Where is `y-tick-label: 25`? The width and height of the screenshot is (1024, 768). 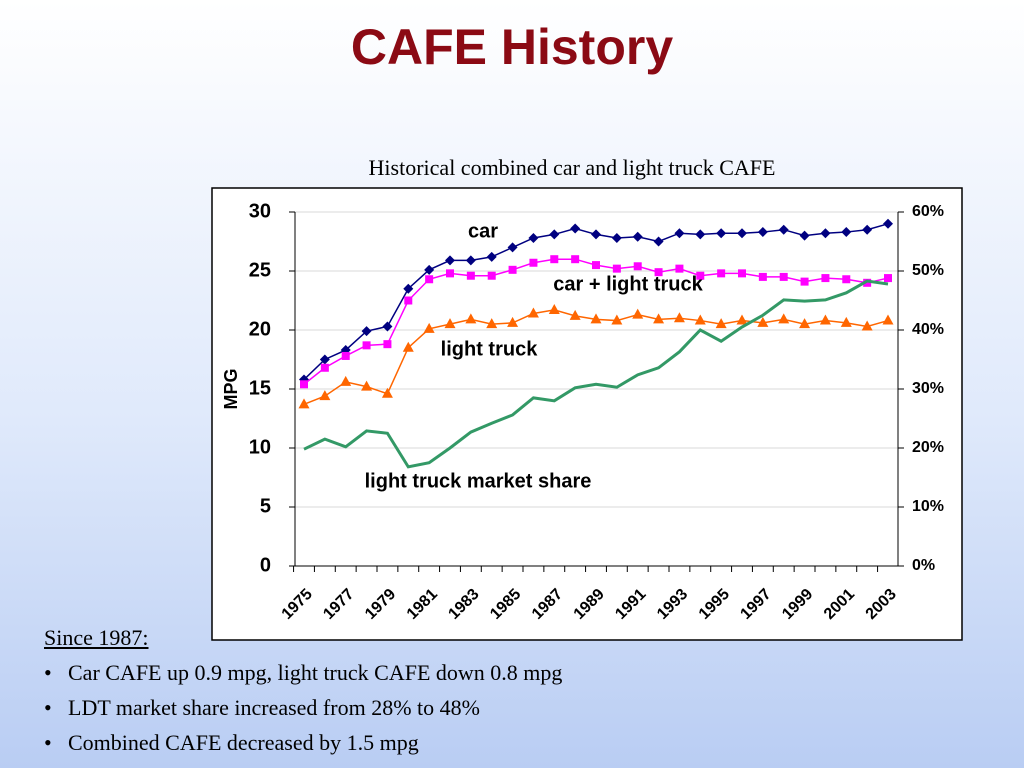 y-tick-label: 25 is located at coordinates (260, 270).